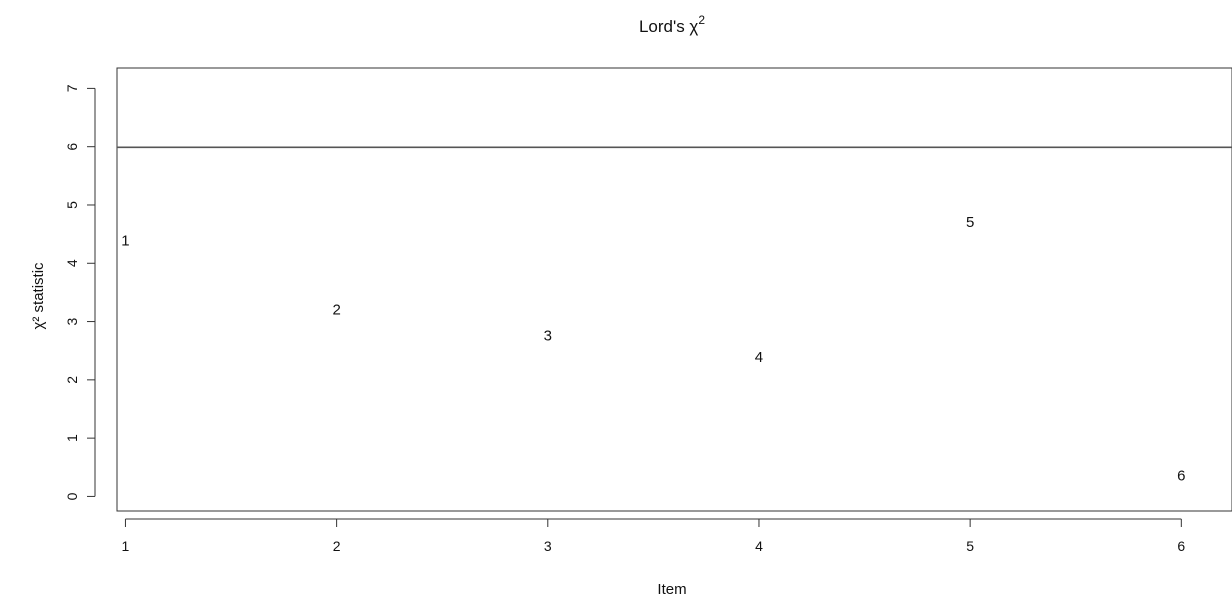 Image resolution: width=1232 pixels, height=601 pixels. What do you see at coordinates (970, 546) in the screenshot?
I see `x-tick-label: 5` at bounding box center [970, 546].